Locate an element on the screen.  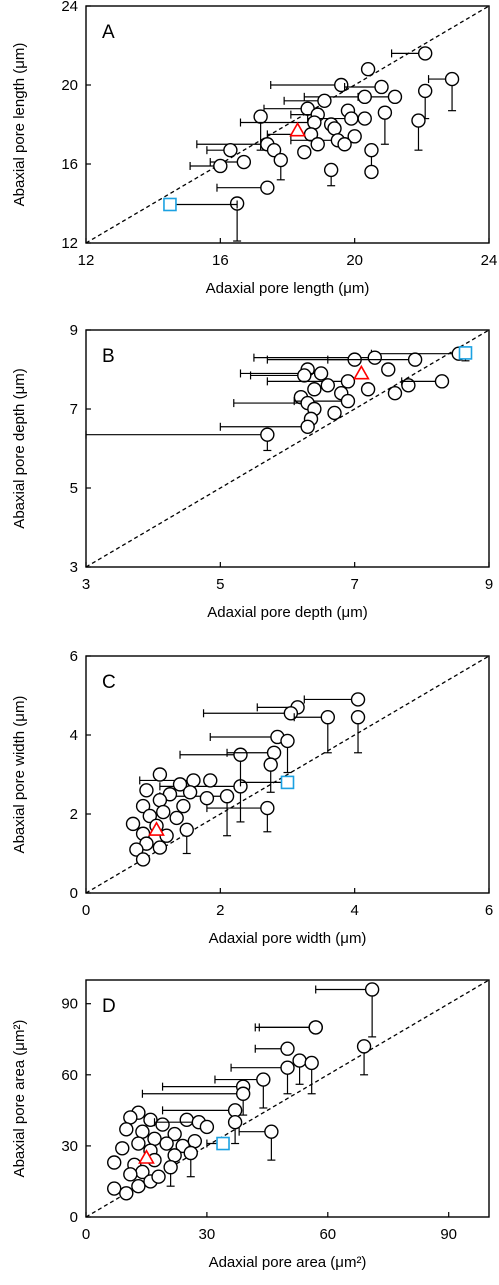
y-tick-label: 2 is located at coordinates (74, 814).